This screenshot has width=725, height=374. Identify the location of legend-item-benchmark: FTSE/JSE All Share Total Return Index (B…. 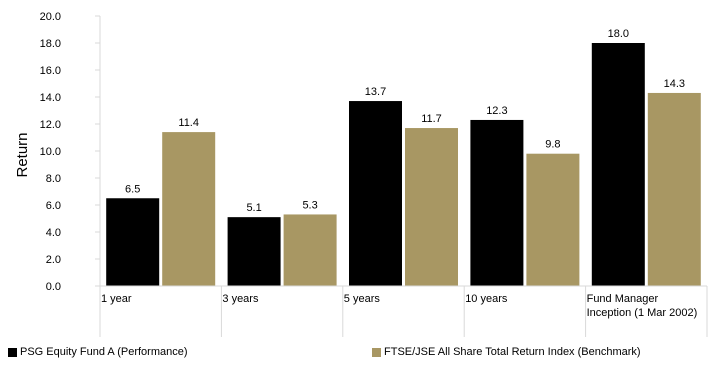
(506, 352).